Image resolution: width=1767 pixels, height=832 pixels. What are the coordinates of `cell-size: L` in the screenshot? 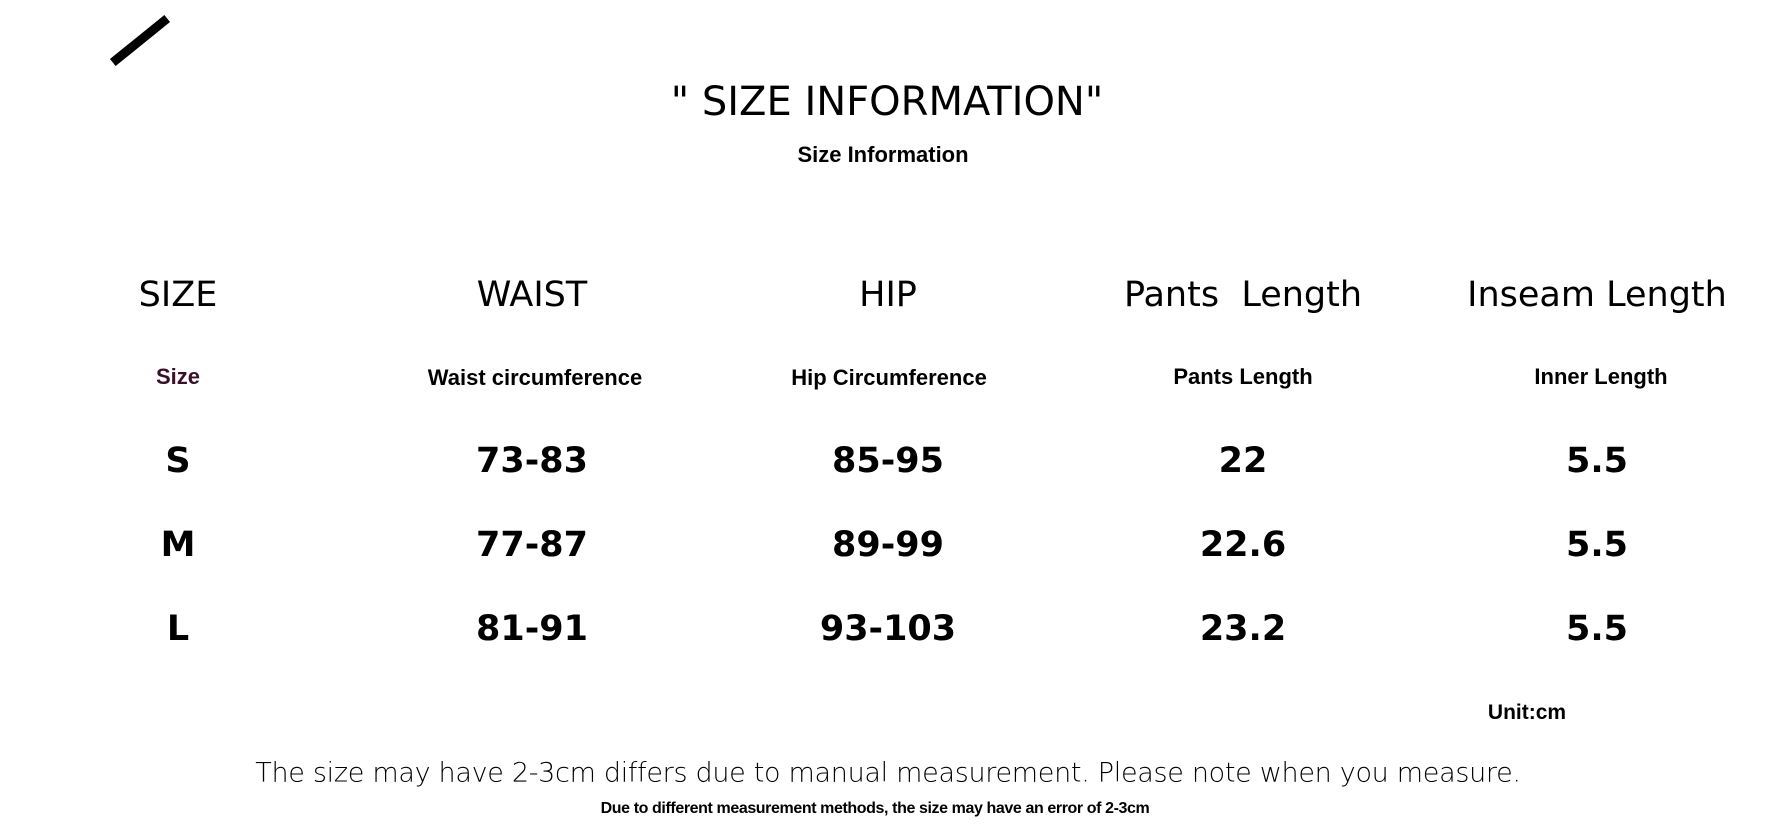 It's located at (178, 629).